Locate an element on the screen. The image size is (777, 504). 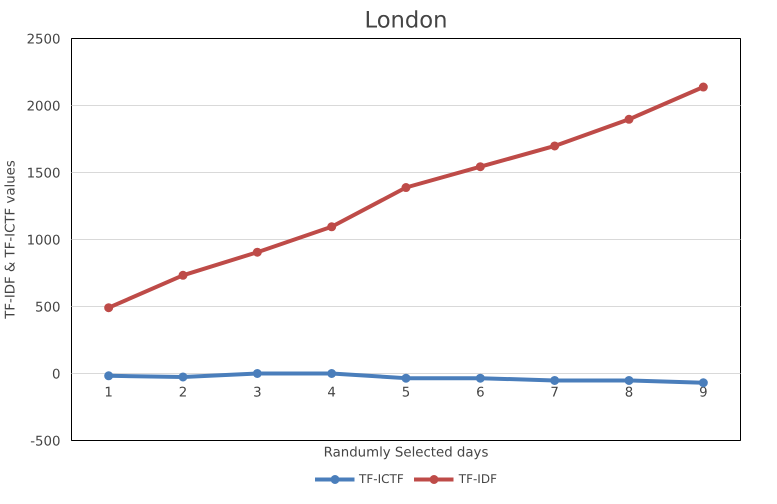
y-tick-label: 1500 is located at coordinates (43, 174).